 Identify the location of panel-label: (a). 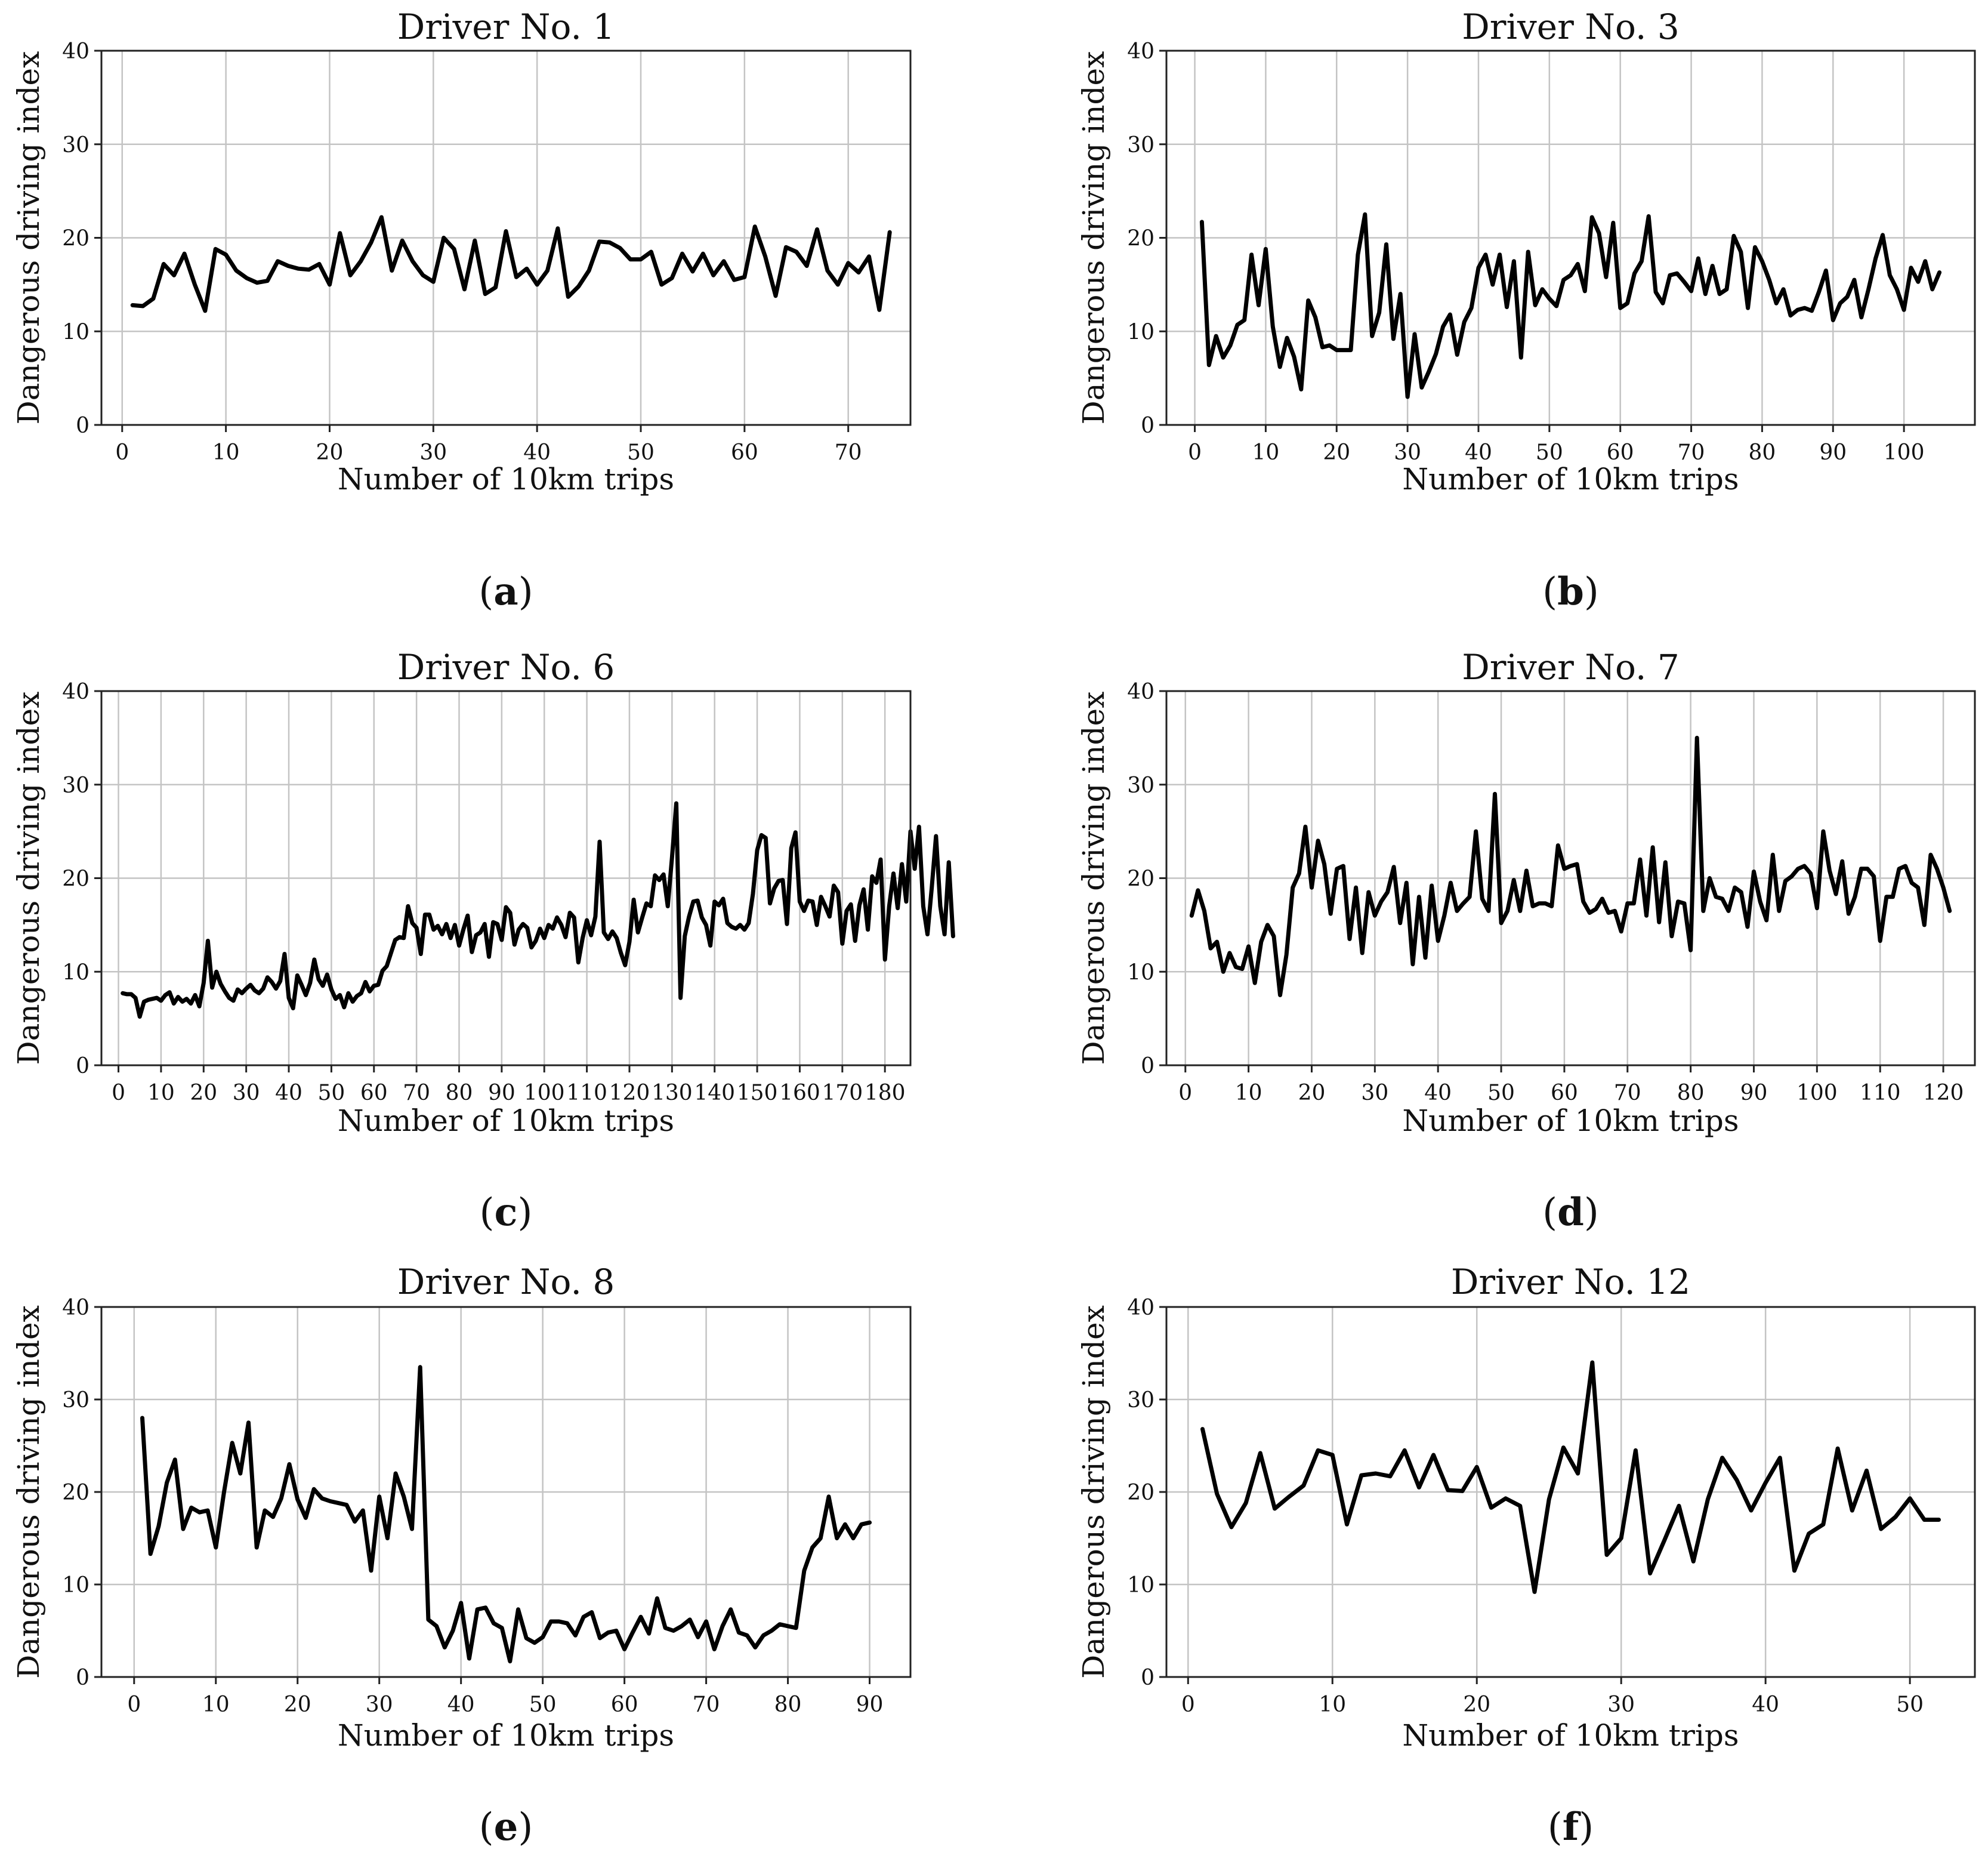
(506, 591).